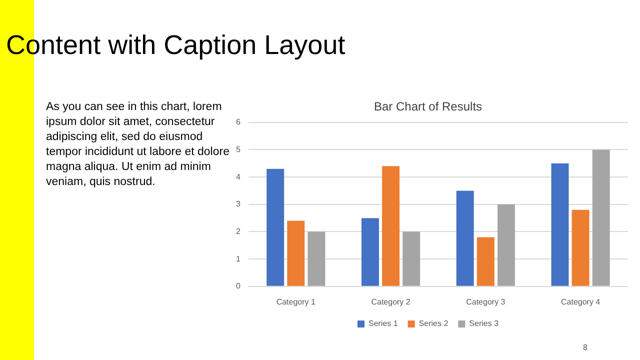 The height and width of the screenshot is (360, 640). I want to click on legend-label: Series 3, so click(484, 323).